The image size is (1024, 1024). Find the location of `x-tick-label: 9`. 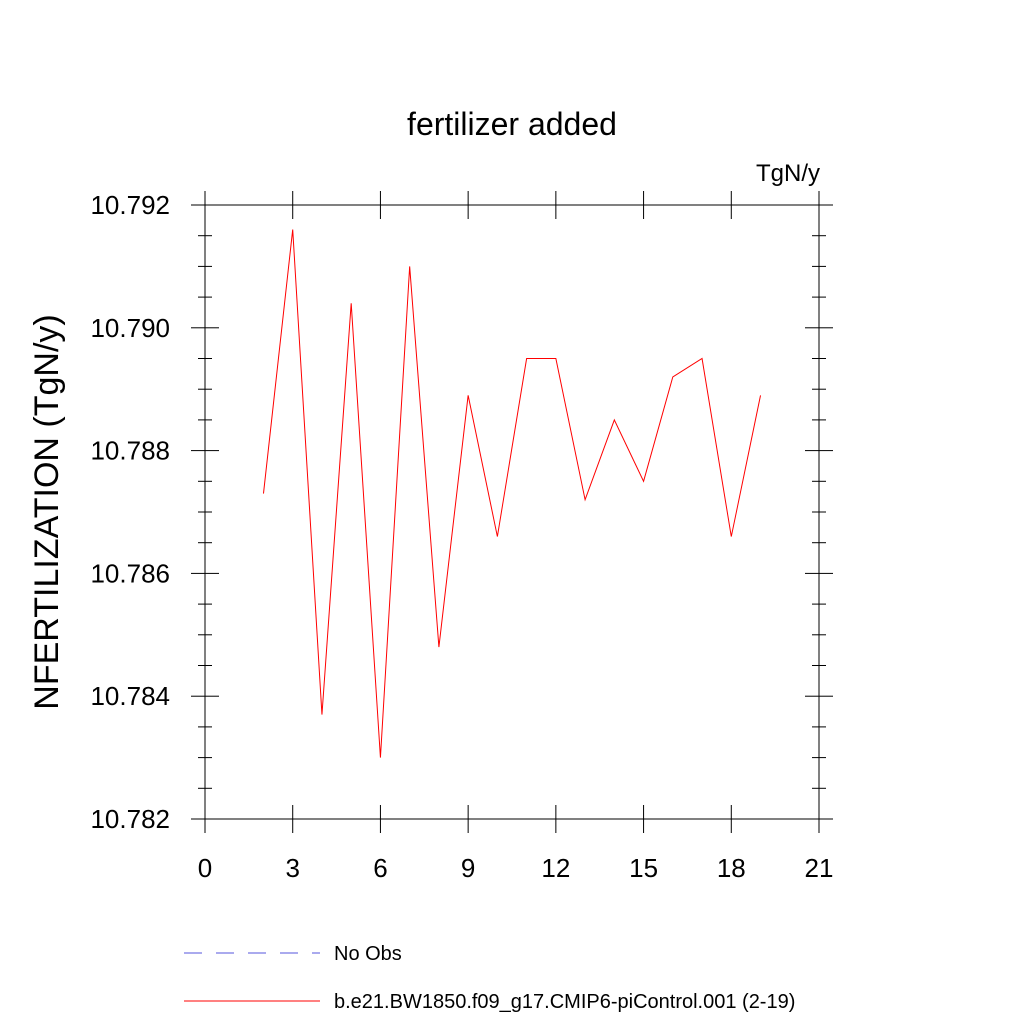

x-tick-label: 9 is located at coordinates (468, 868).